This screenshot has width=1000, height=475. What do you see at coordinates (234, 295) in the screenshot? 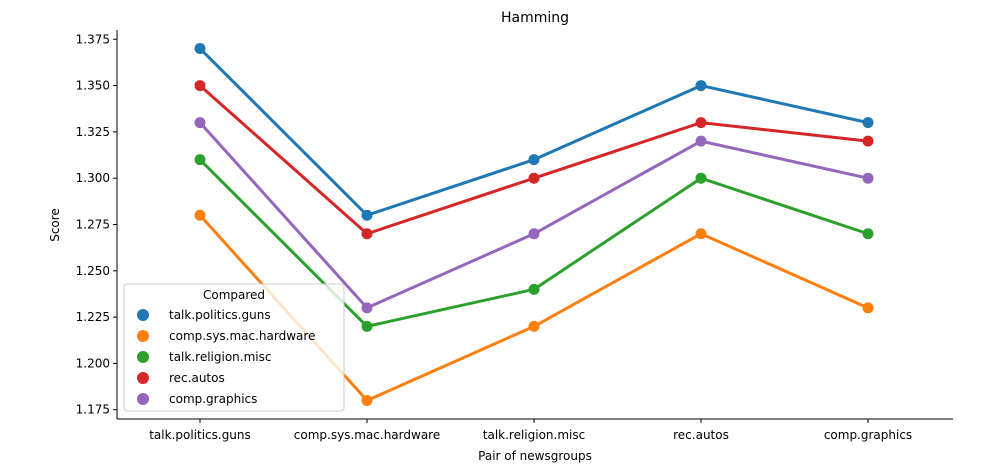
I see `legend-title: Compared` at bounding box center [234, 295].